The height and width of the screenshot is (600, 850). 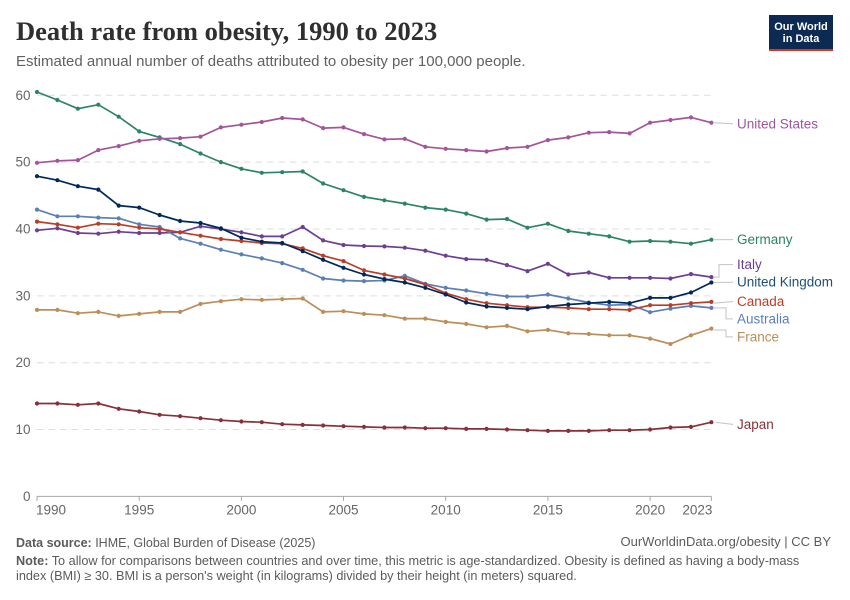 What do you see at coordinates (51, 510) in the screenshot?
I see `svg-text: 1990` at bounding box center [51, 510].